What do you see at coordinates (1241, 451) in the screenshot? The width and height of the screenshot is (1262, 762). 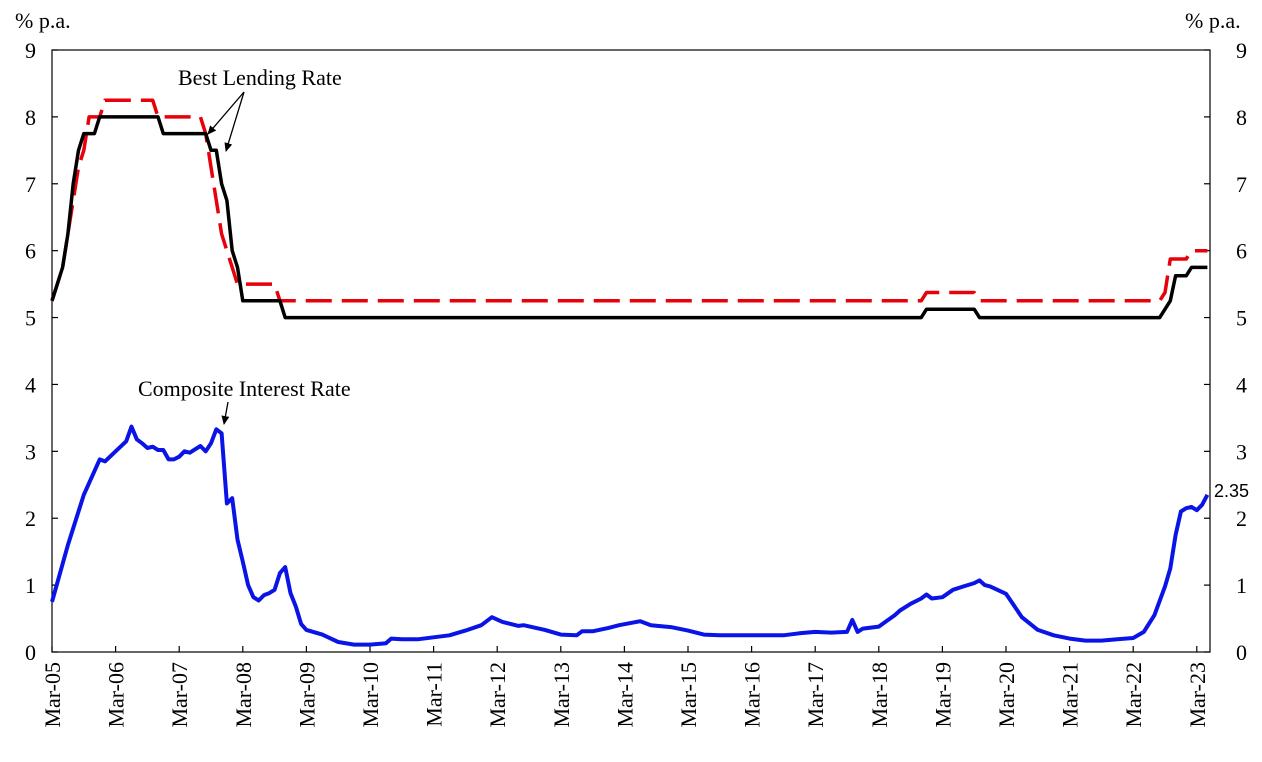 I see `y-tick-label-right: 3` at bounding box center [1241, 451].